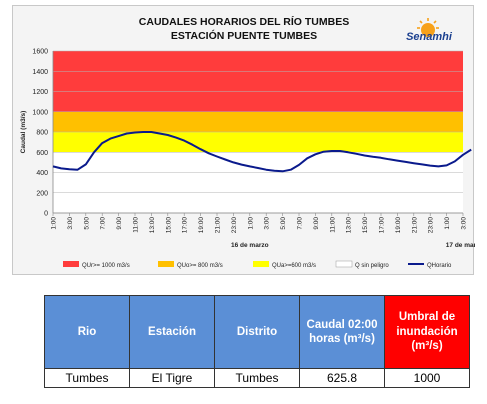 Image resolution: width=487 pixels, height=404 pixels. I want to click on cell-caudal: 625.8, so click(342, 378).